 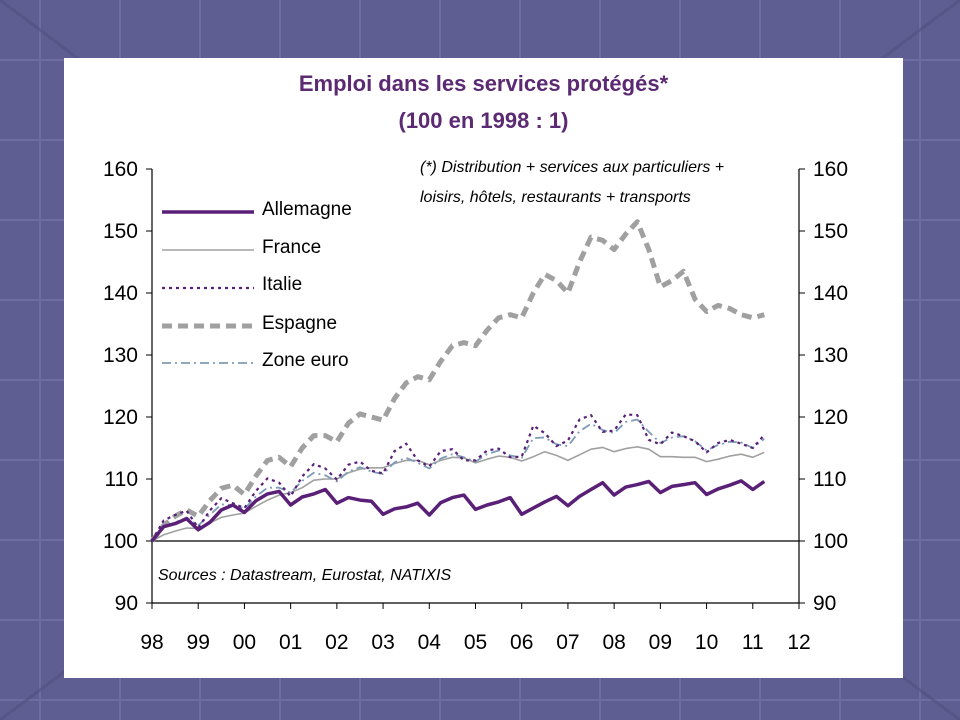 I want to click on y-tick-label-right: 120, so click(x=830, y=417).